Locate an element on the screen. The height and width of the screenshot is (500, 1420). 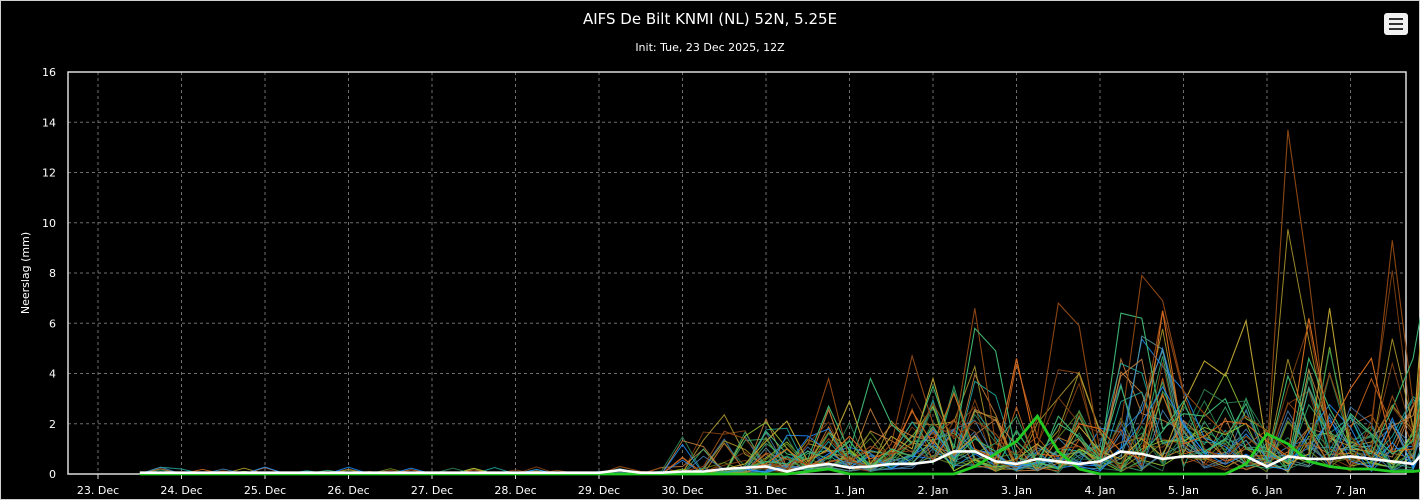
y-tick-label: 12 is located at coordinates (49, 173).